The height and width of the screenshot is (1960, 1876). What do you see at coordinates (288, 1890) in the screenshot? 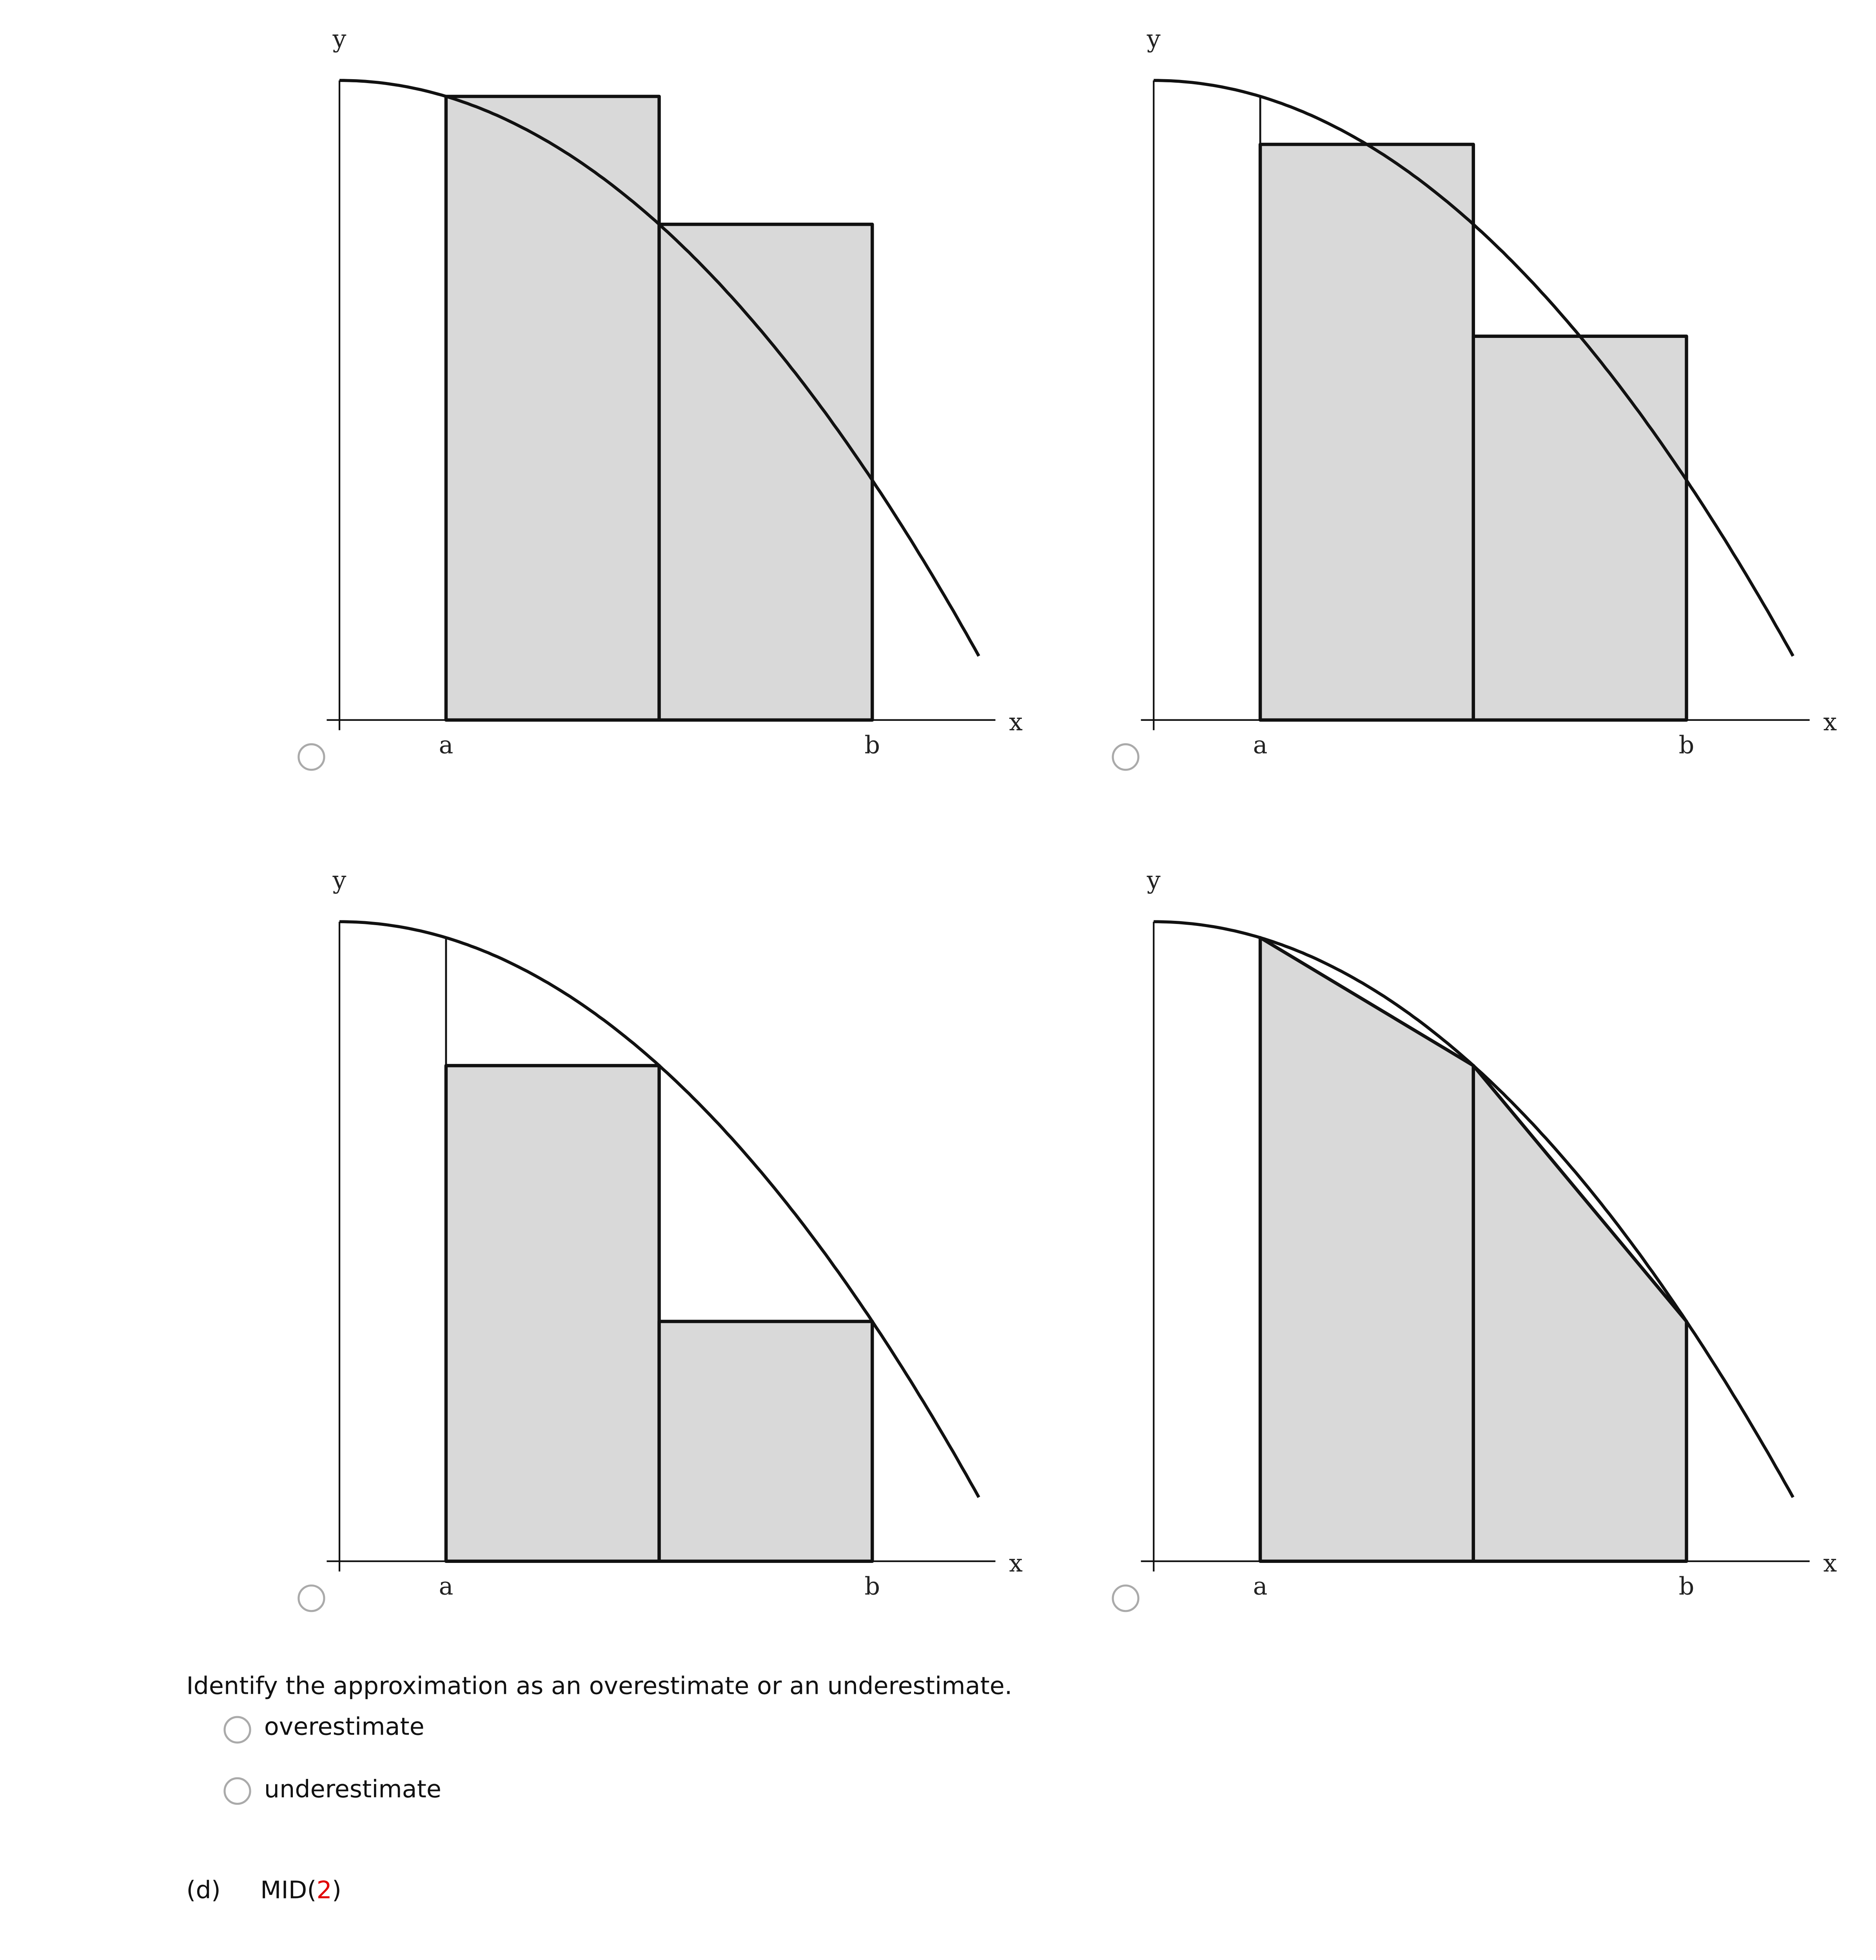
I see `mid-prefix: MID(` at bounding box center [288, 1890].